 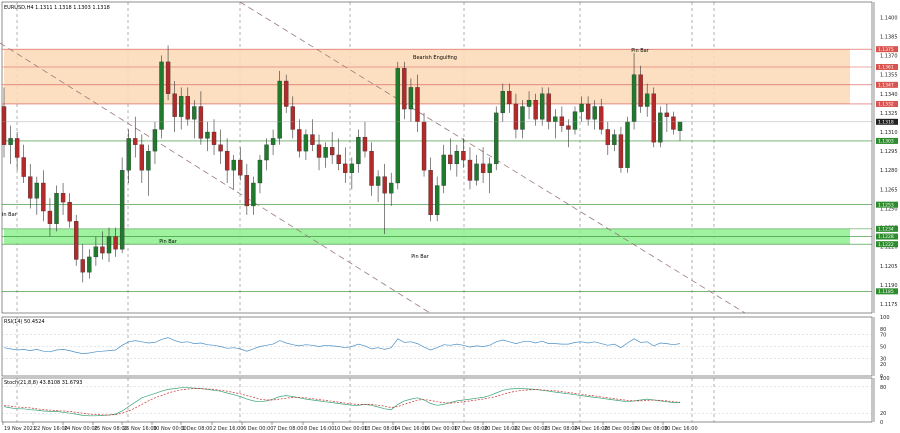 I want to click on level-badge-label: 1.1228, so click(x=886, y=237).